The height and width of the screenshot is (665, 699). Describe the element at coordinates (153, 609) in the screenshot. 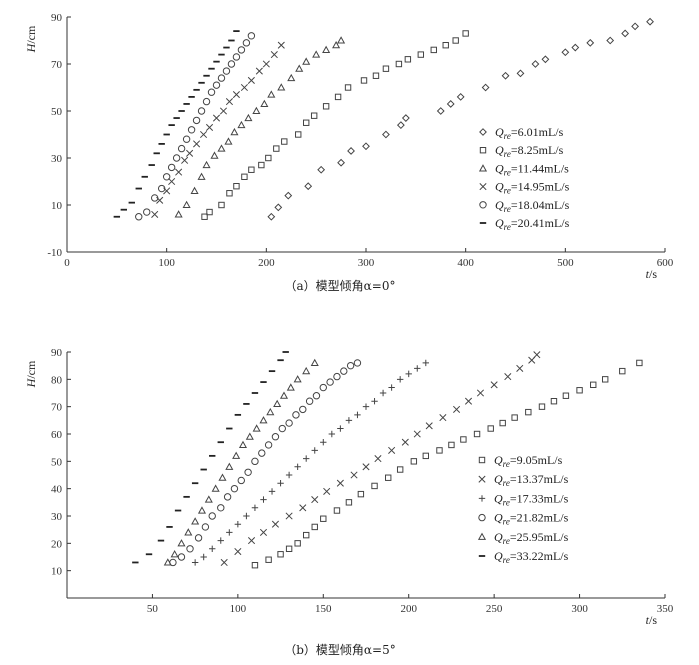

I see `x-tick-label: 50` at that location.